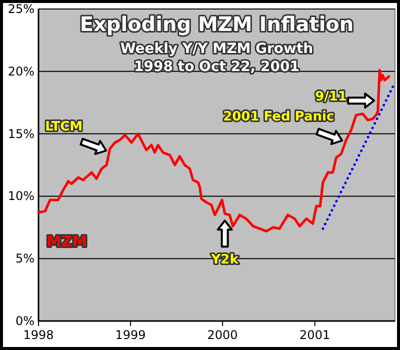 Image resolution: width=400 pixels, height=350 pixels. I want to click on x-tick-label: 2001, so click(315, 335).